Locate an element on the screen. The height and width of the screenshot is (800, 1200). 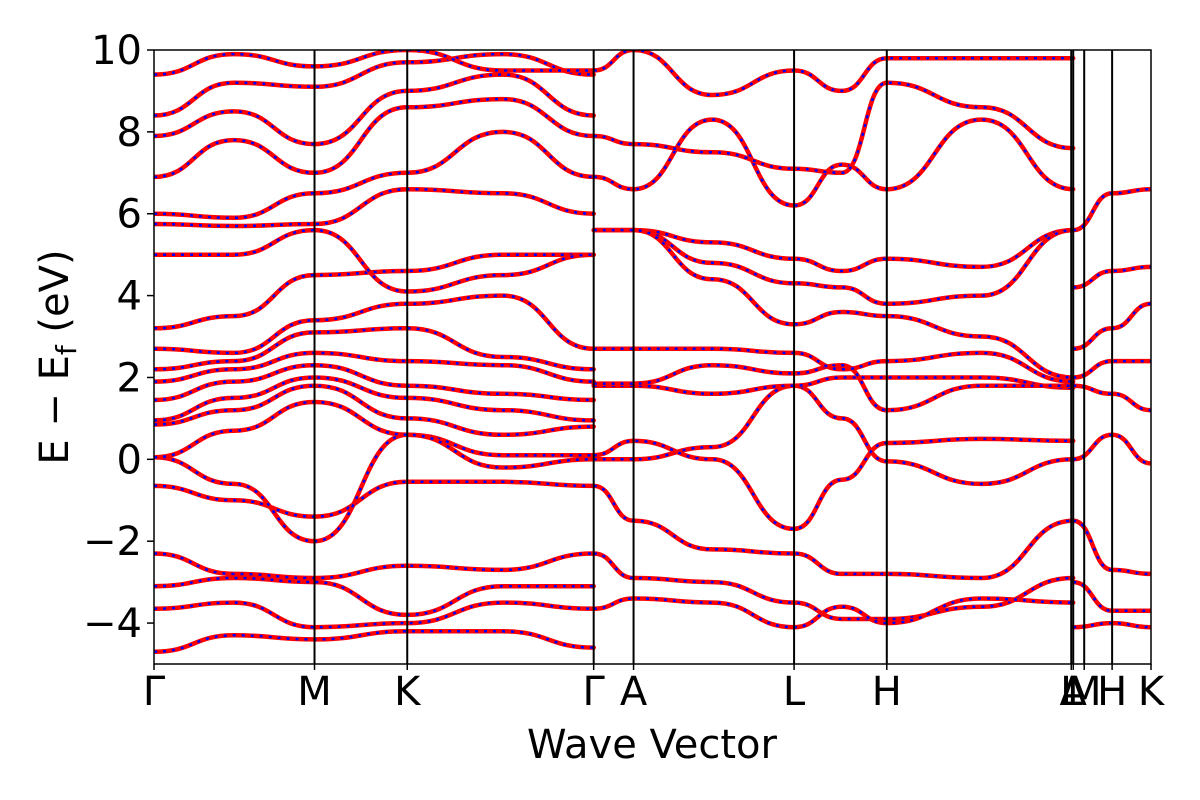
band-22-dashed is located at coordinates (833, 484).